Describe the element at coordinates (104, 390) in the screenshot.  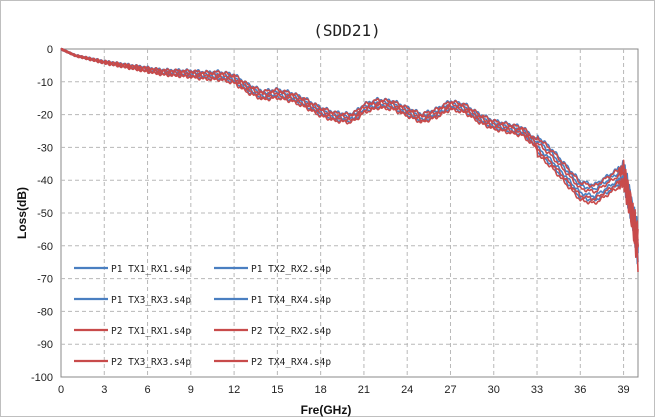
I see `x-tick-label: 3` at that location.